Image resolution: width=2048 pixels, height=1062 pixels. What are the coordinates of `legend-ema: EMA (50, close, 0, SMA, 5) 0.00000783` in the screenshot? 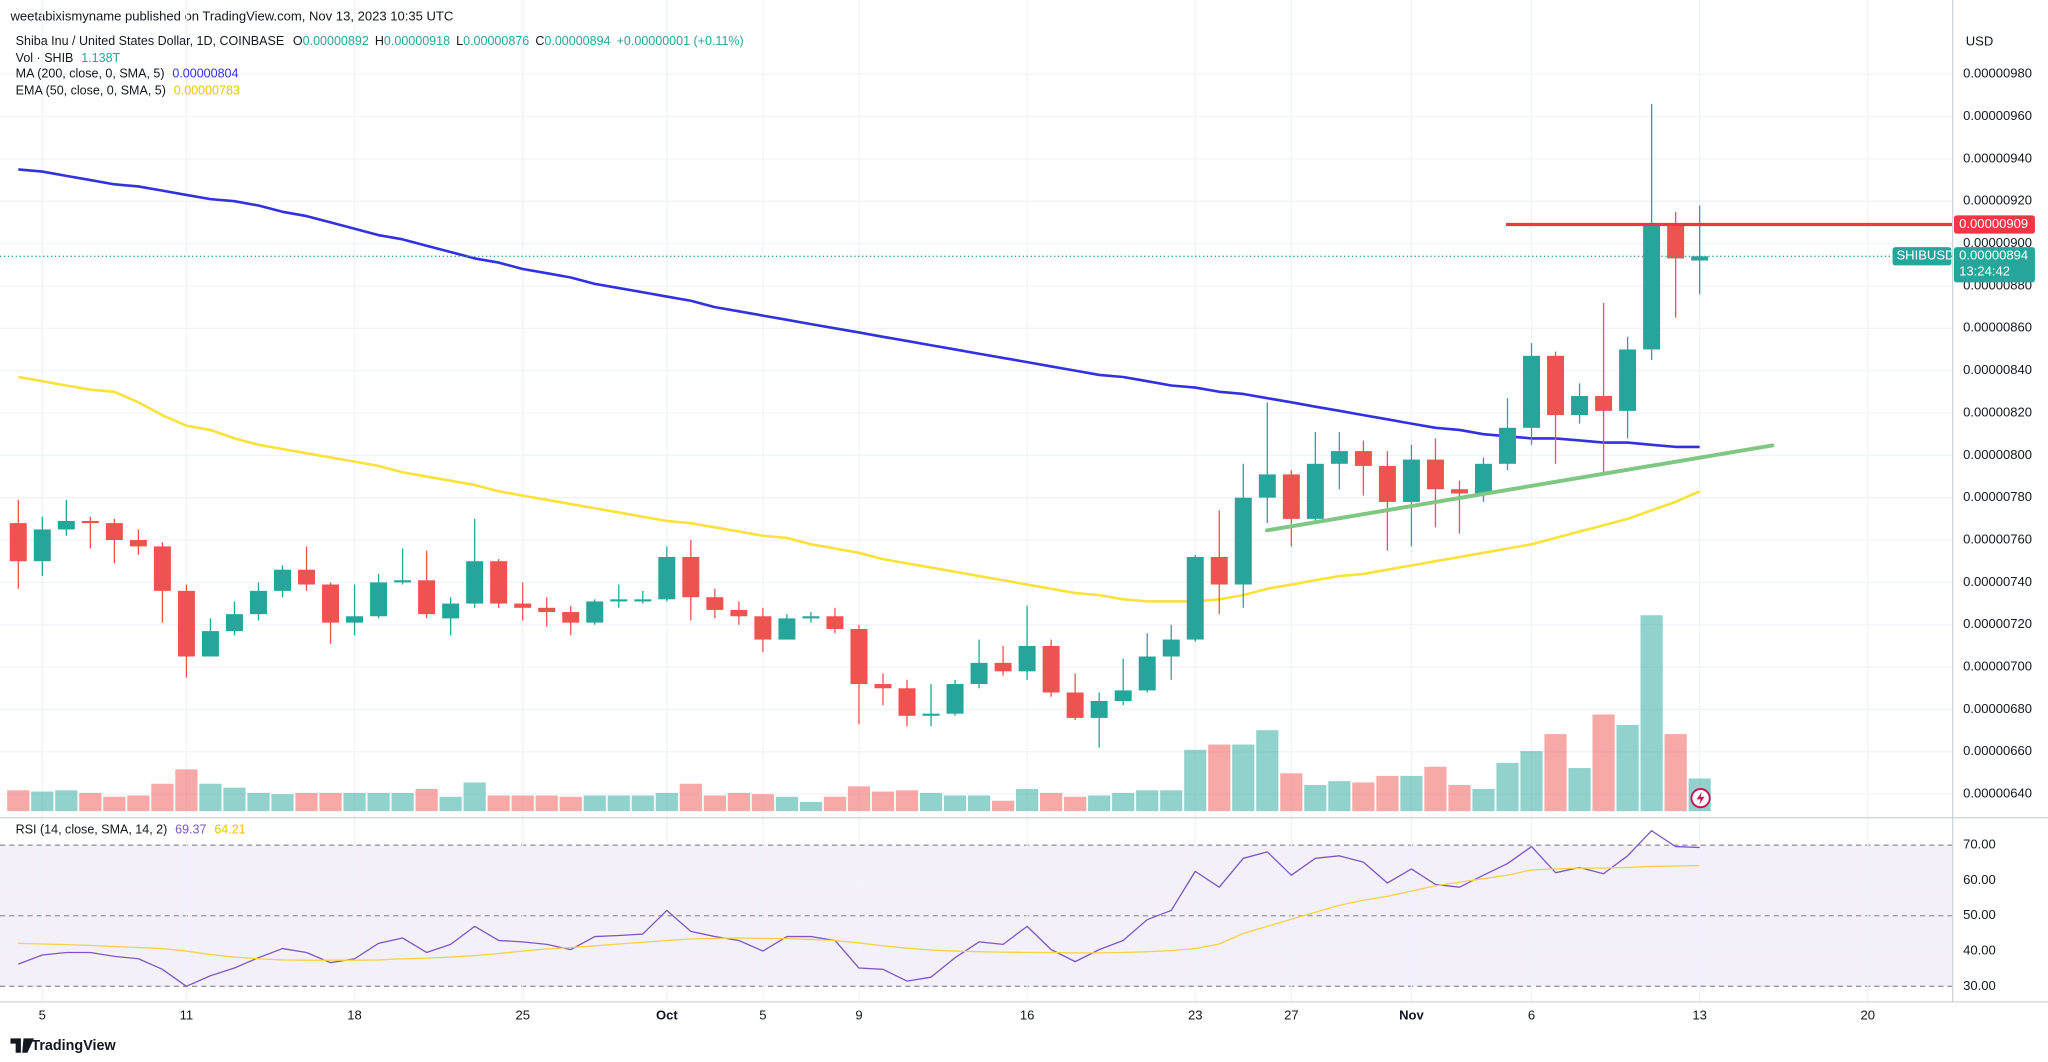 It's located at (128, 91).